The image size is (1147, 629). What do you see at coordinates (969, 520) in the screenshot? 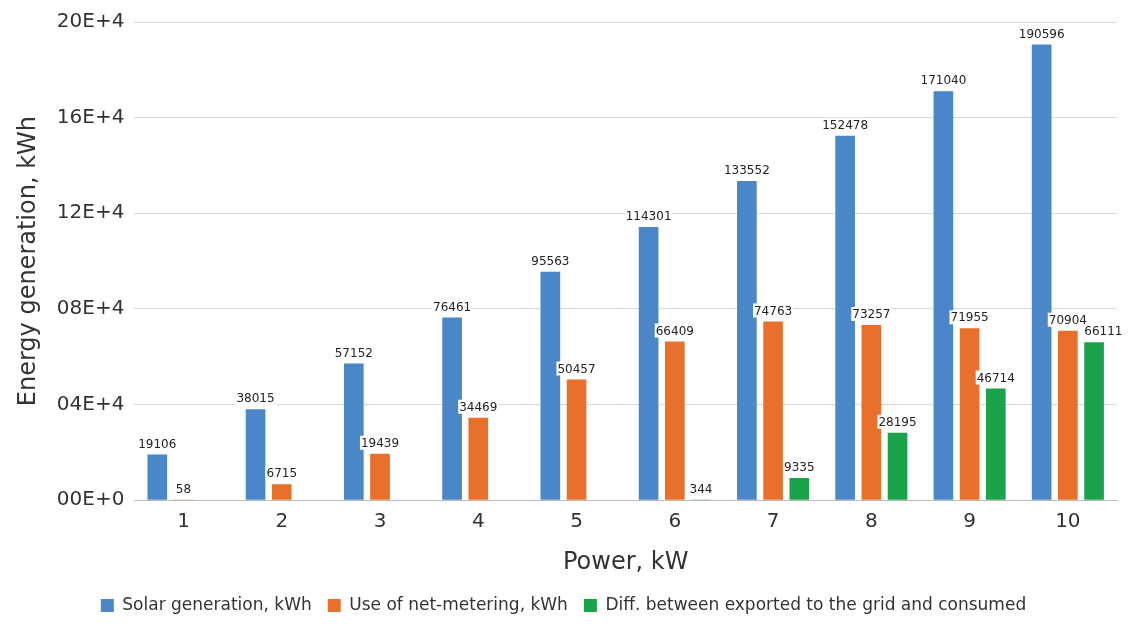
I see `x-tick-label: 9` at bounding box center [969, 520].